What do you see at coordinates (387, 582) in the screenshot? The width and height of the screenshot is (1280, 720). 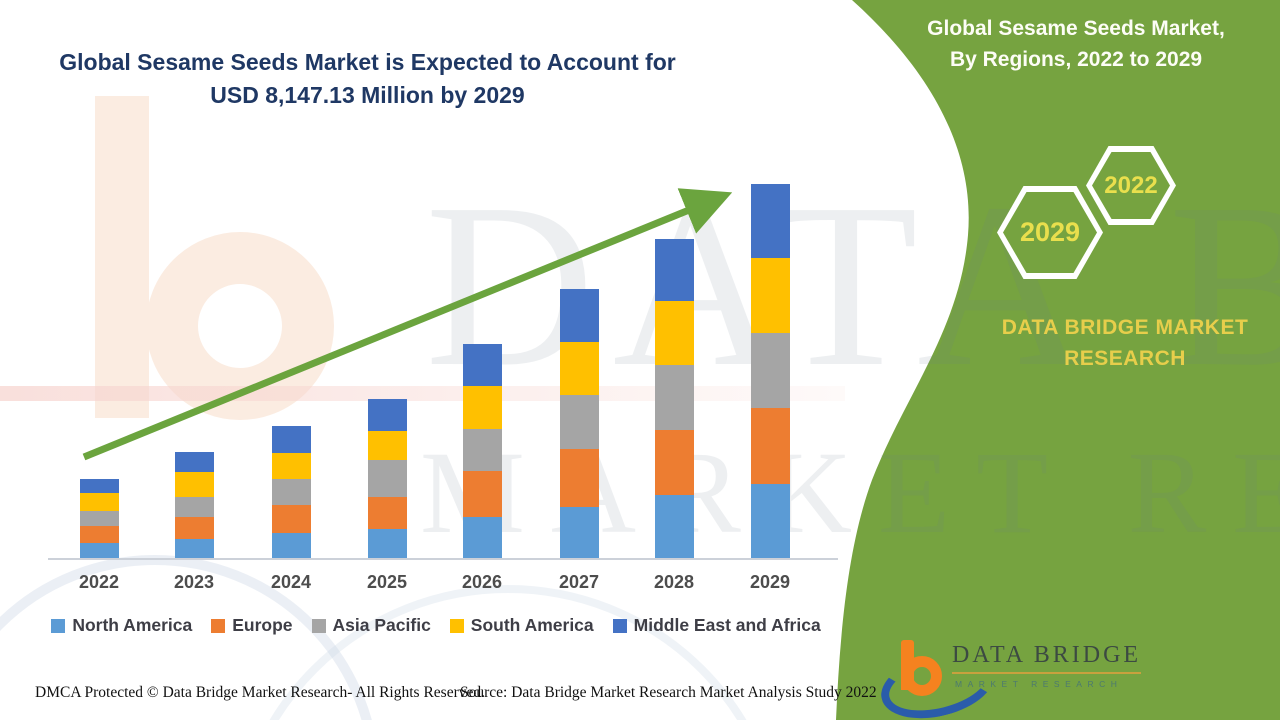 I see `x-axis-label-2025: 2025` at bounding box center [387, 582].